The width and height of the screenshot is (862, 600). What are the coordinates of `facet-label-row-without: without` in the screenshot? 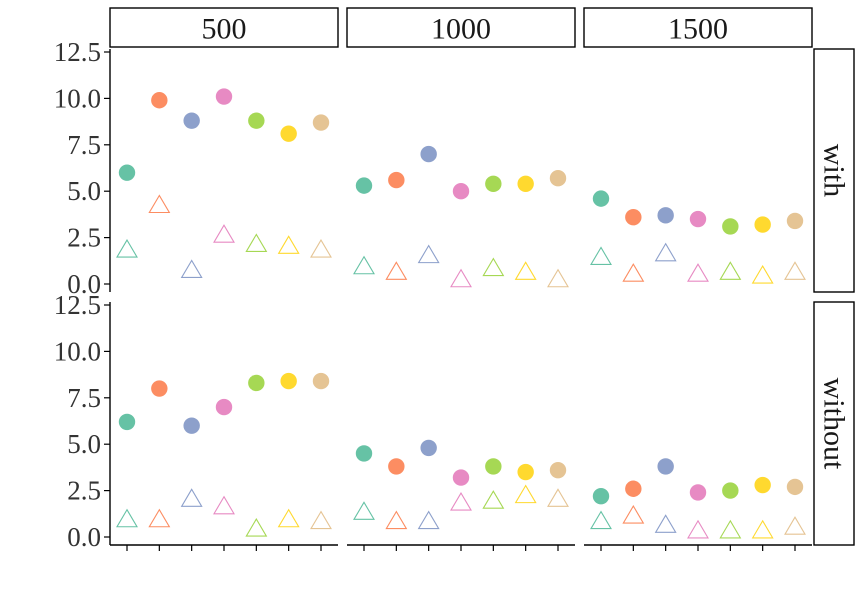 It's located at (834, 424).